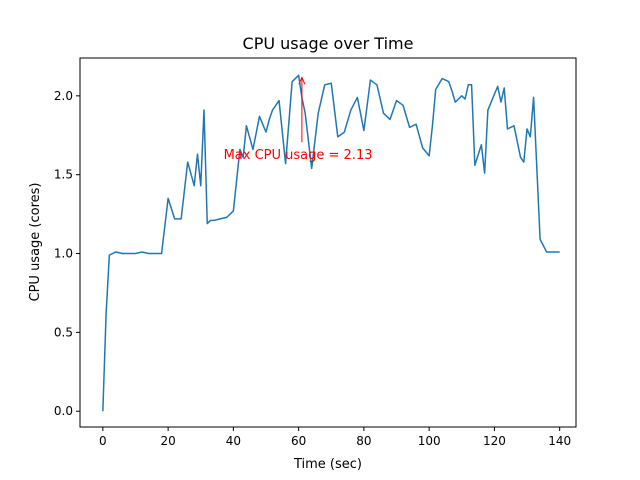 This screenshot has height=480, width=640. What do you see at coordinates (298, 155) in the screenshot?
I see `annotation-label: Max CPU usage = 2.13` at bounding box center [298, 155].